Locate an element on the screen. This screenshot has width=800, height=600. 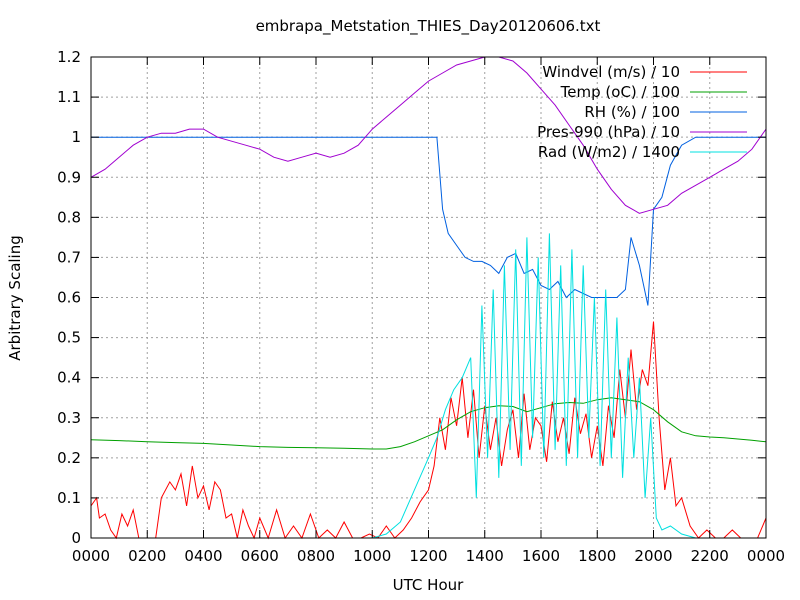
legend-label: Temp (oC) / 100 is located at coordinates (620, 92).